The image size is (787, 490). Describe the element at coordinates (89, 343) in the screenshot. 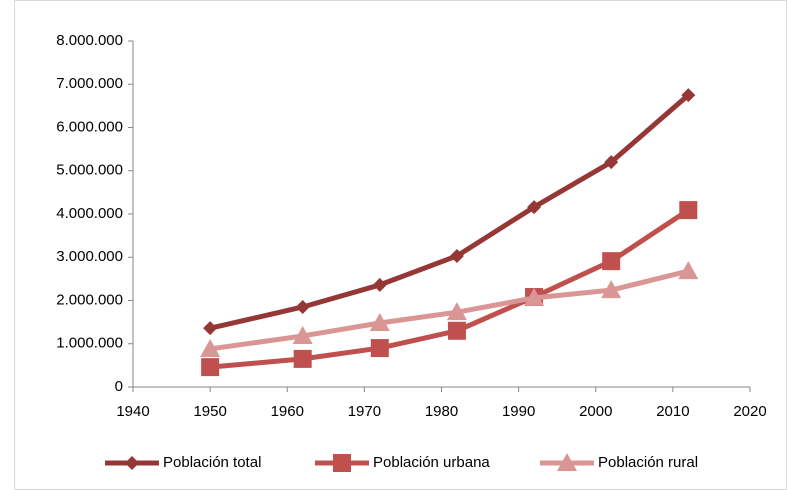

I see `y-tick-label: 1.000.000` at that location.